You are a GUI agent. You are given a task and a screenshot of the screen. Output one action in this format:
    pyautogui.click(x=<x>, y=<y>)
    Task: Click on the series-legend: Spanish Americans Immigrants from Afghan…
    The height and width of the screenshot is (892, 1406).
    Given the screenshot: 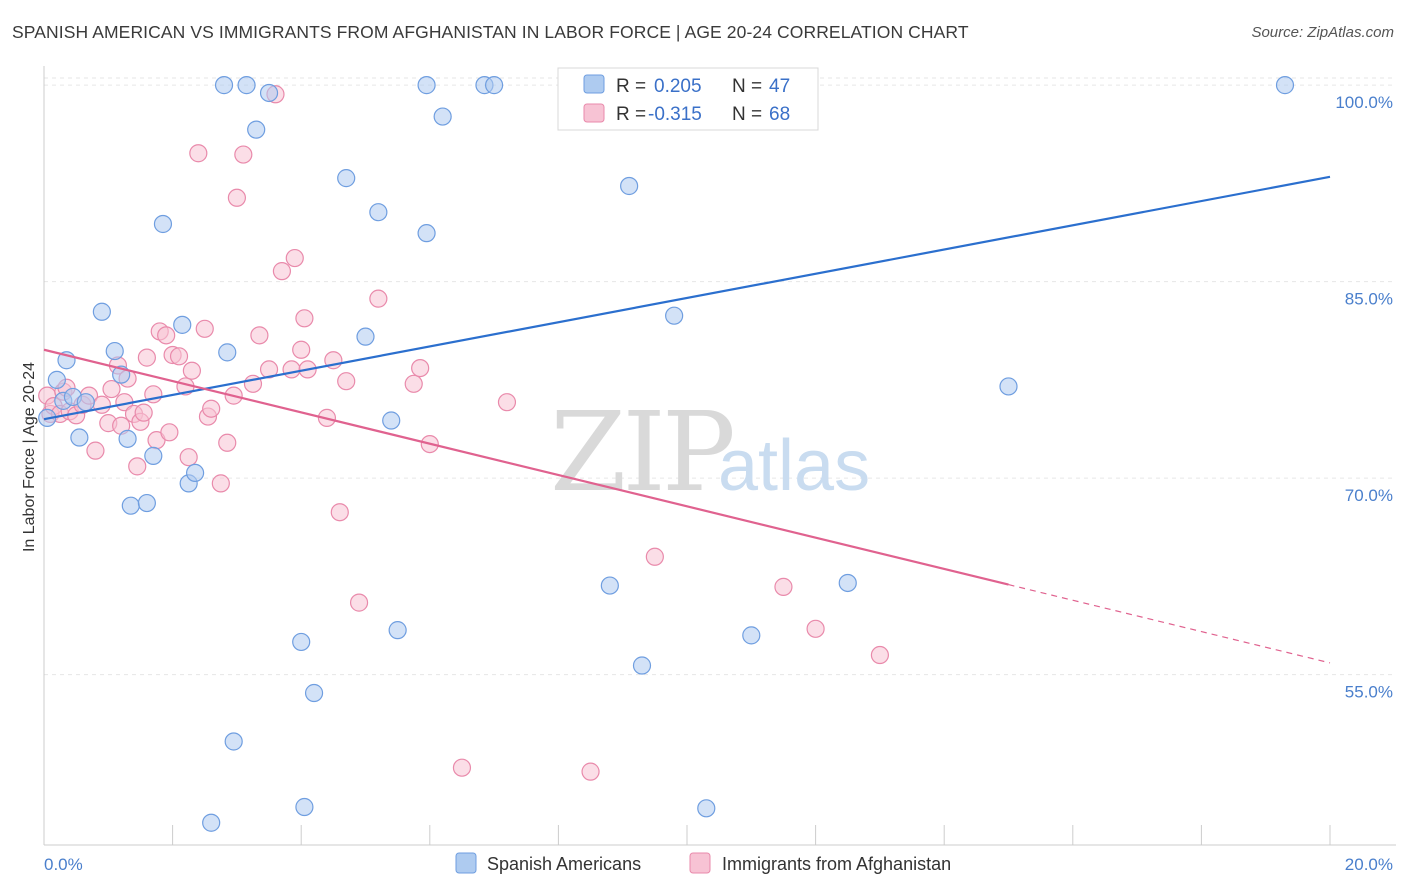 What is the action you would take?
    pyautogui.click(x=703, y=863)
    